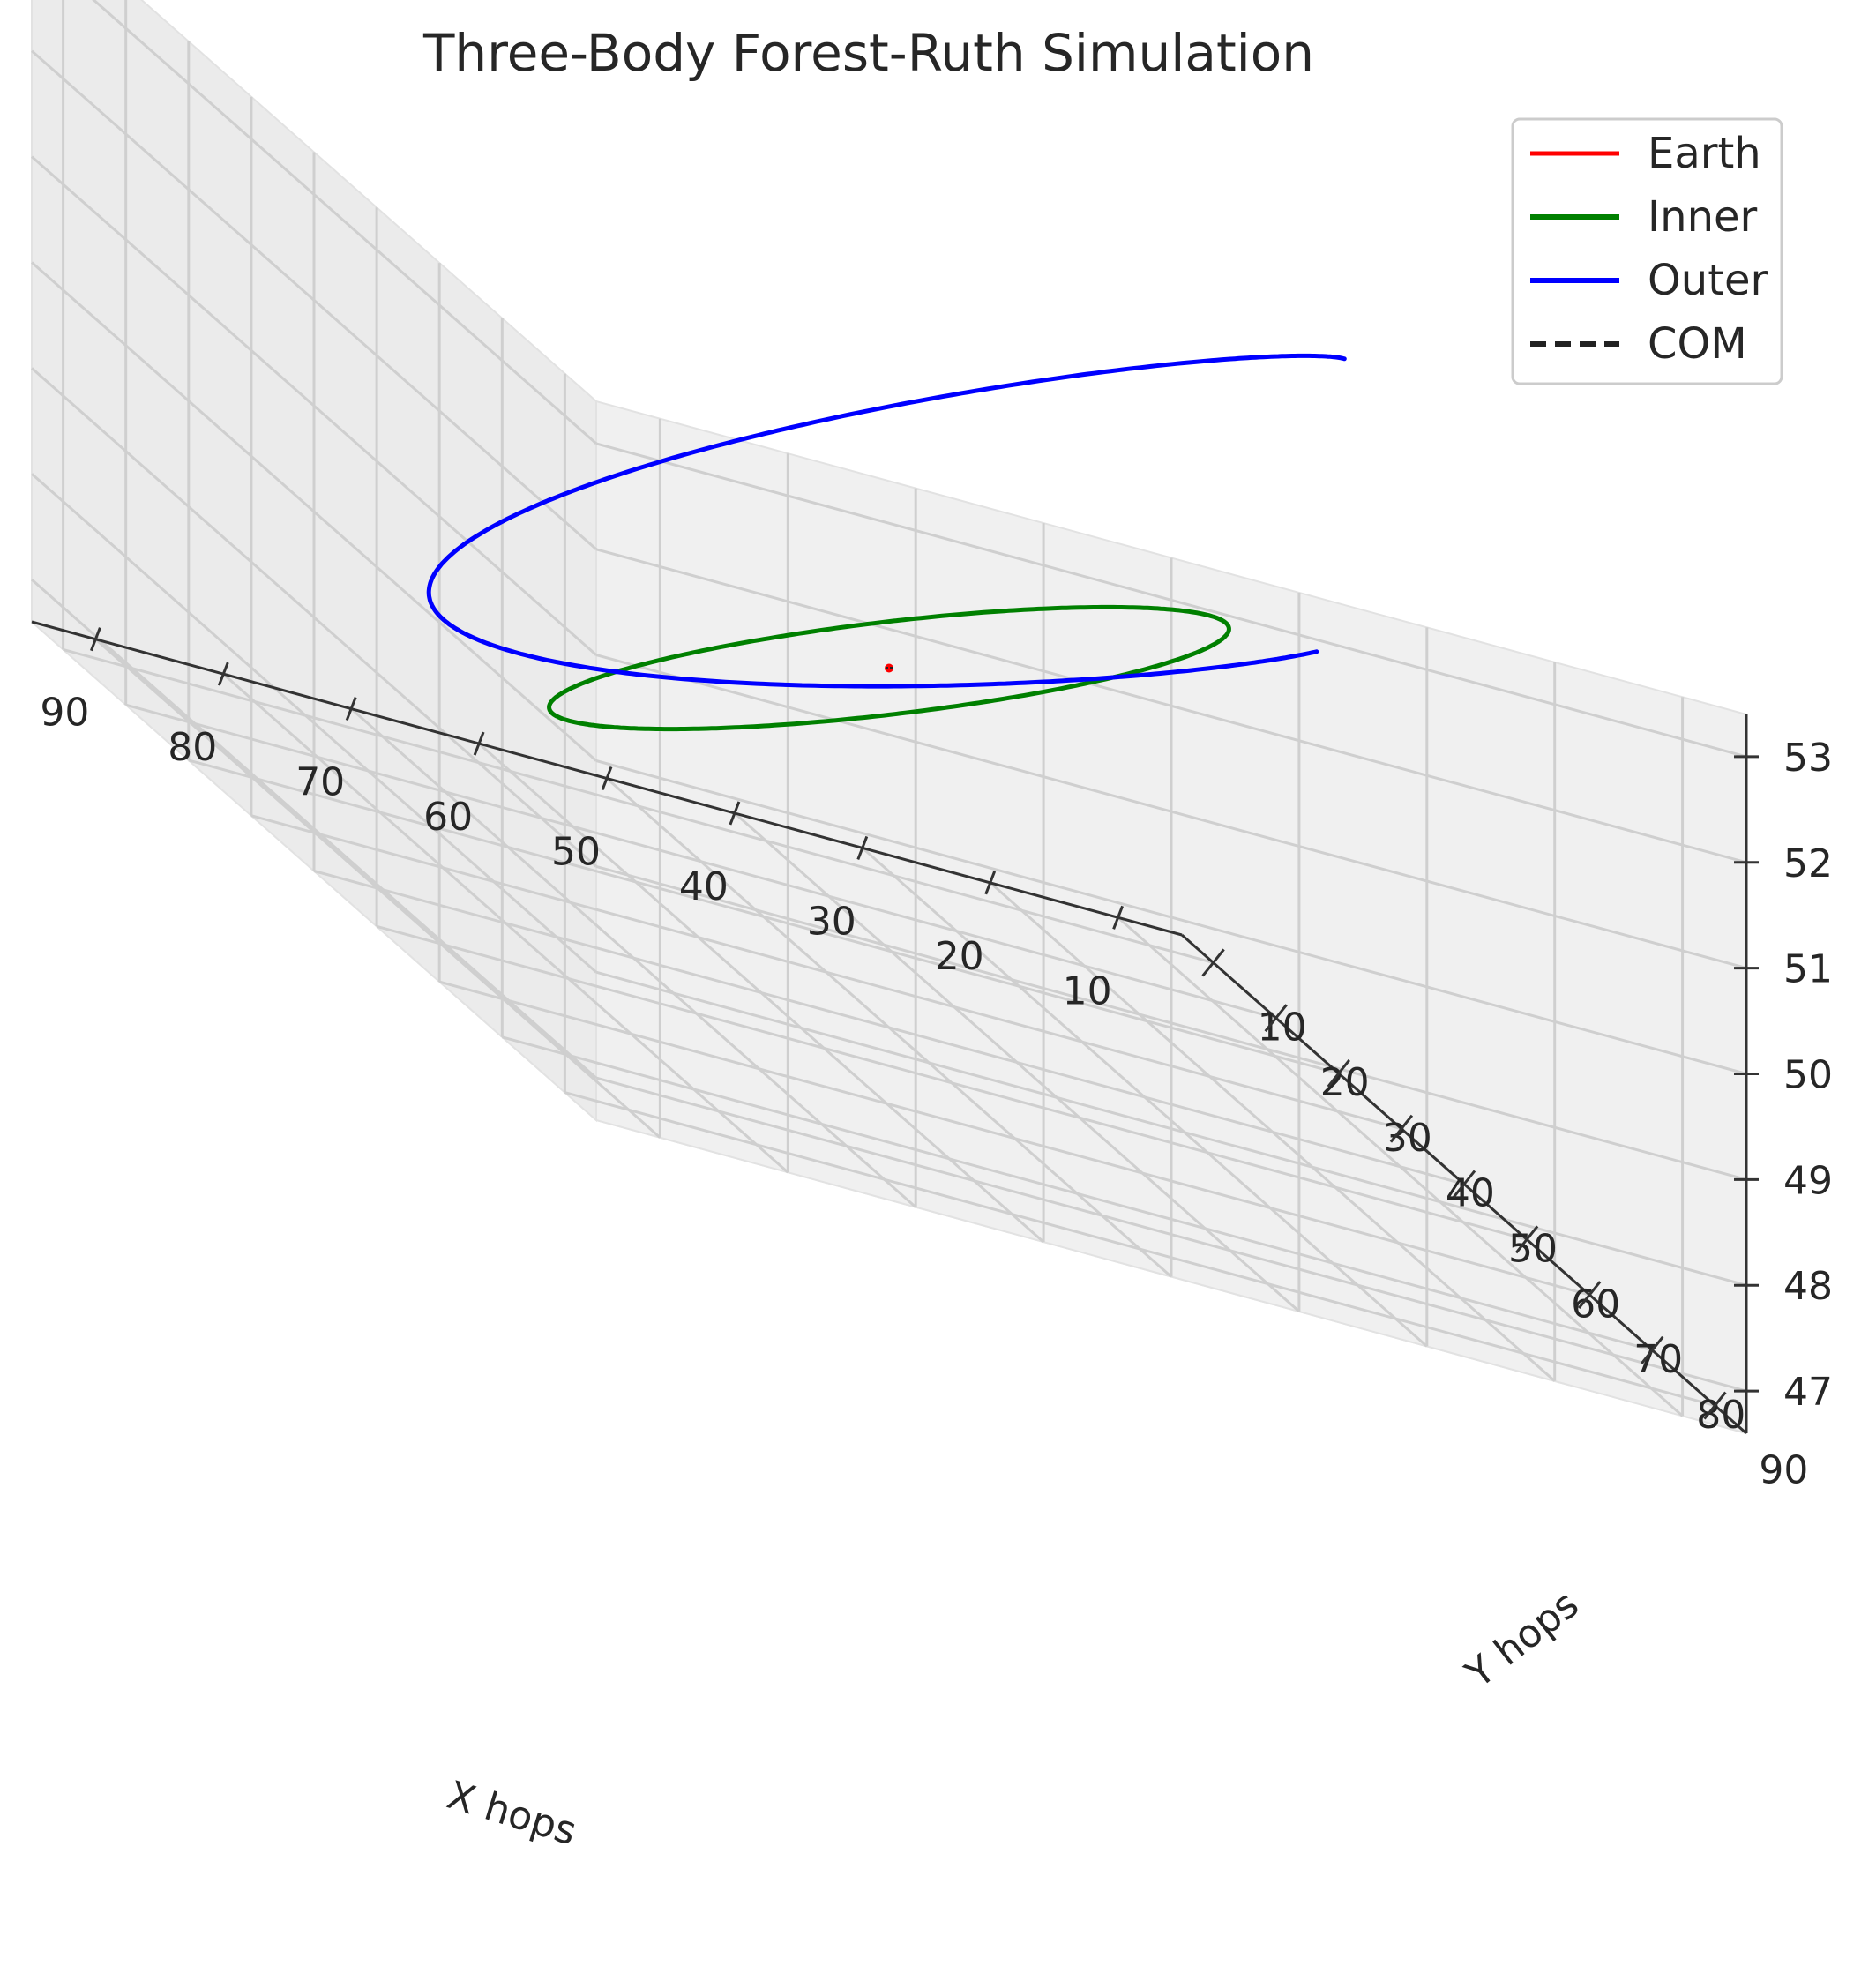  Describe the element at coordinates (64, 713) in the screenshot. I see `x-tick-label: 90` at that location.